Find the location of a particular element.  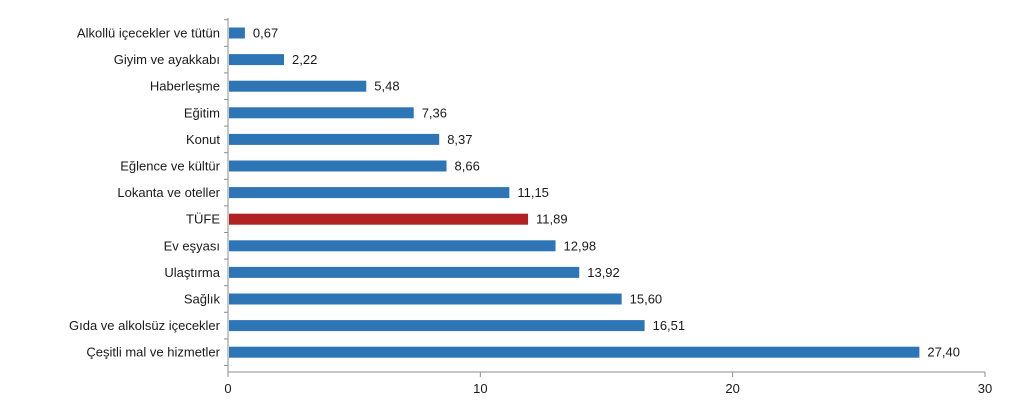

value-label: 15,60 is located at coordinates (646, 299).